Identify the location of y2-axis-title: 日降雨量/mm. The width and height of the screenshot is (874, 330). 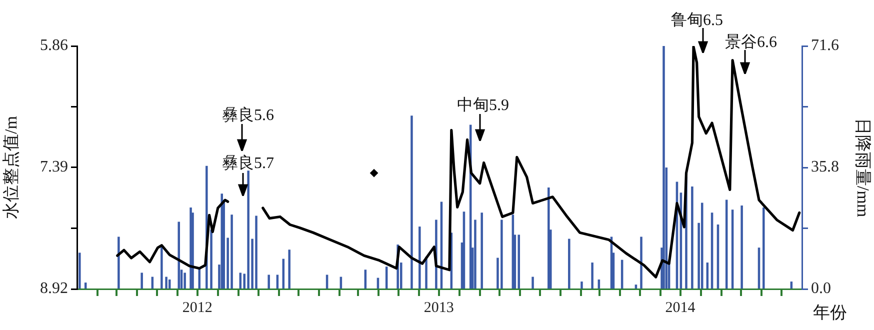
(862, 168).